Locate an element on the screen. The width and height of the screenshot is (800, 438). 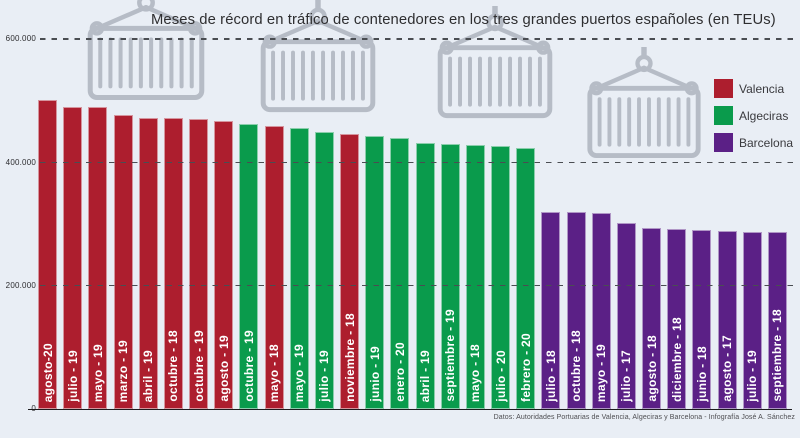
bar-algeciras: febrero - 20 is located at coordinates (526, 278).